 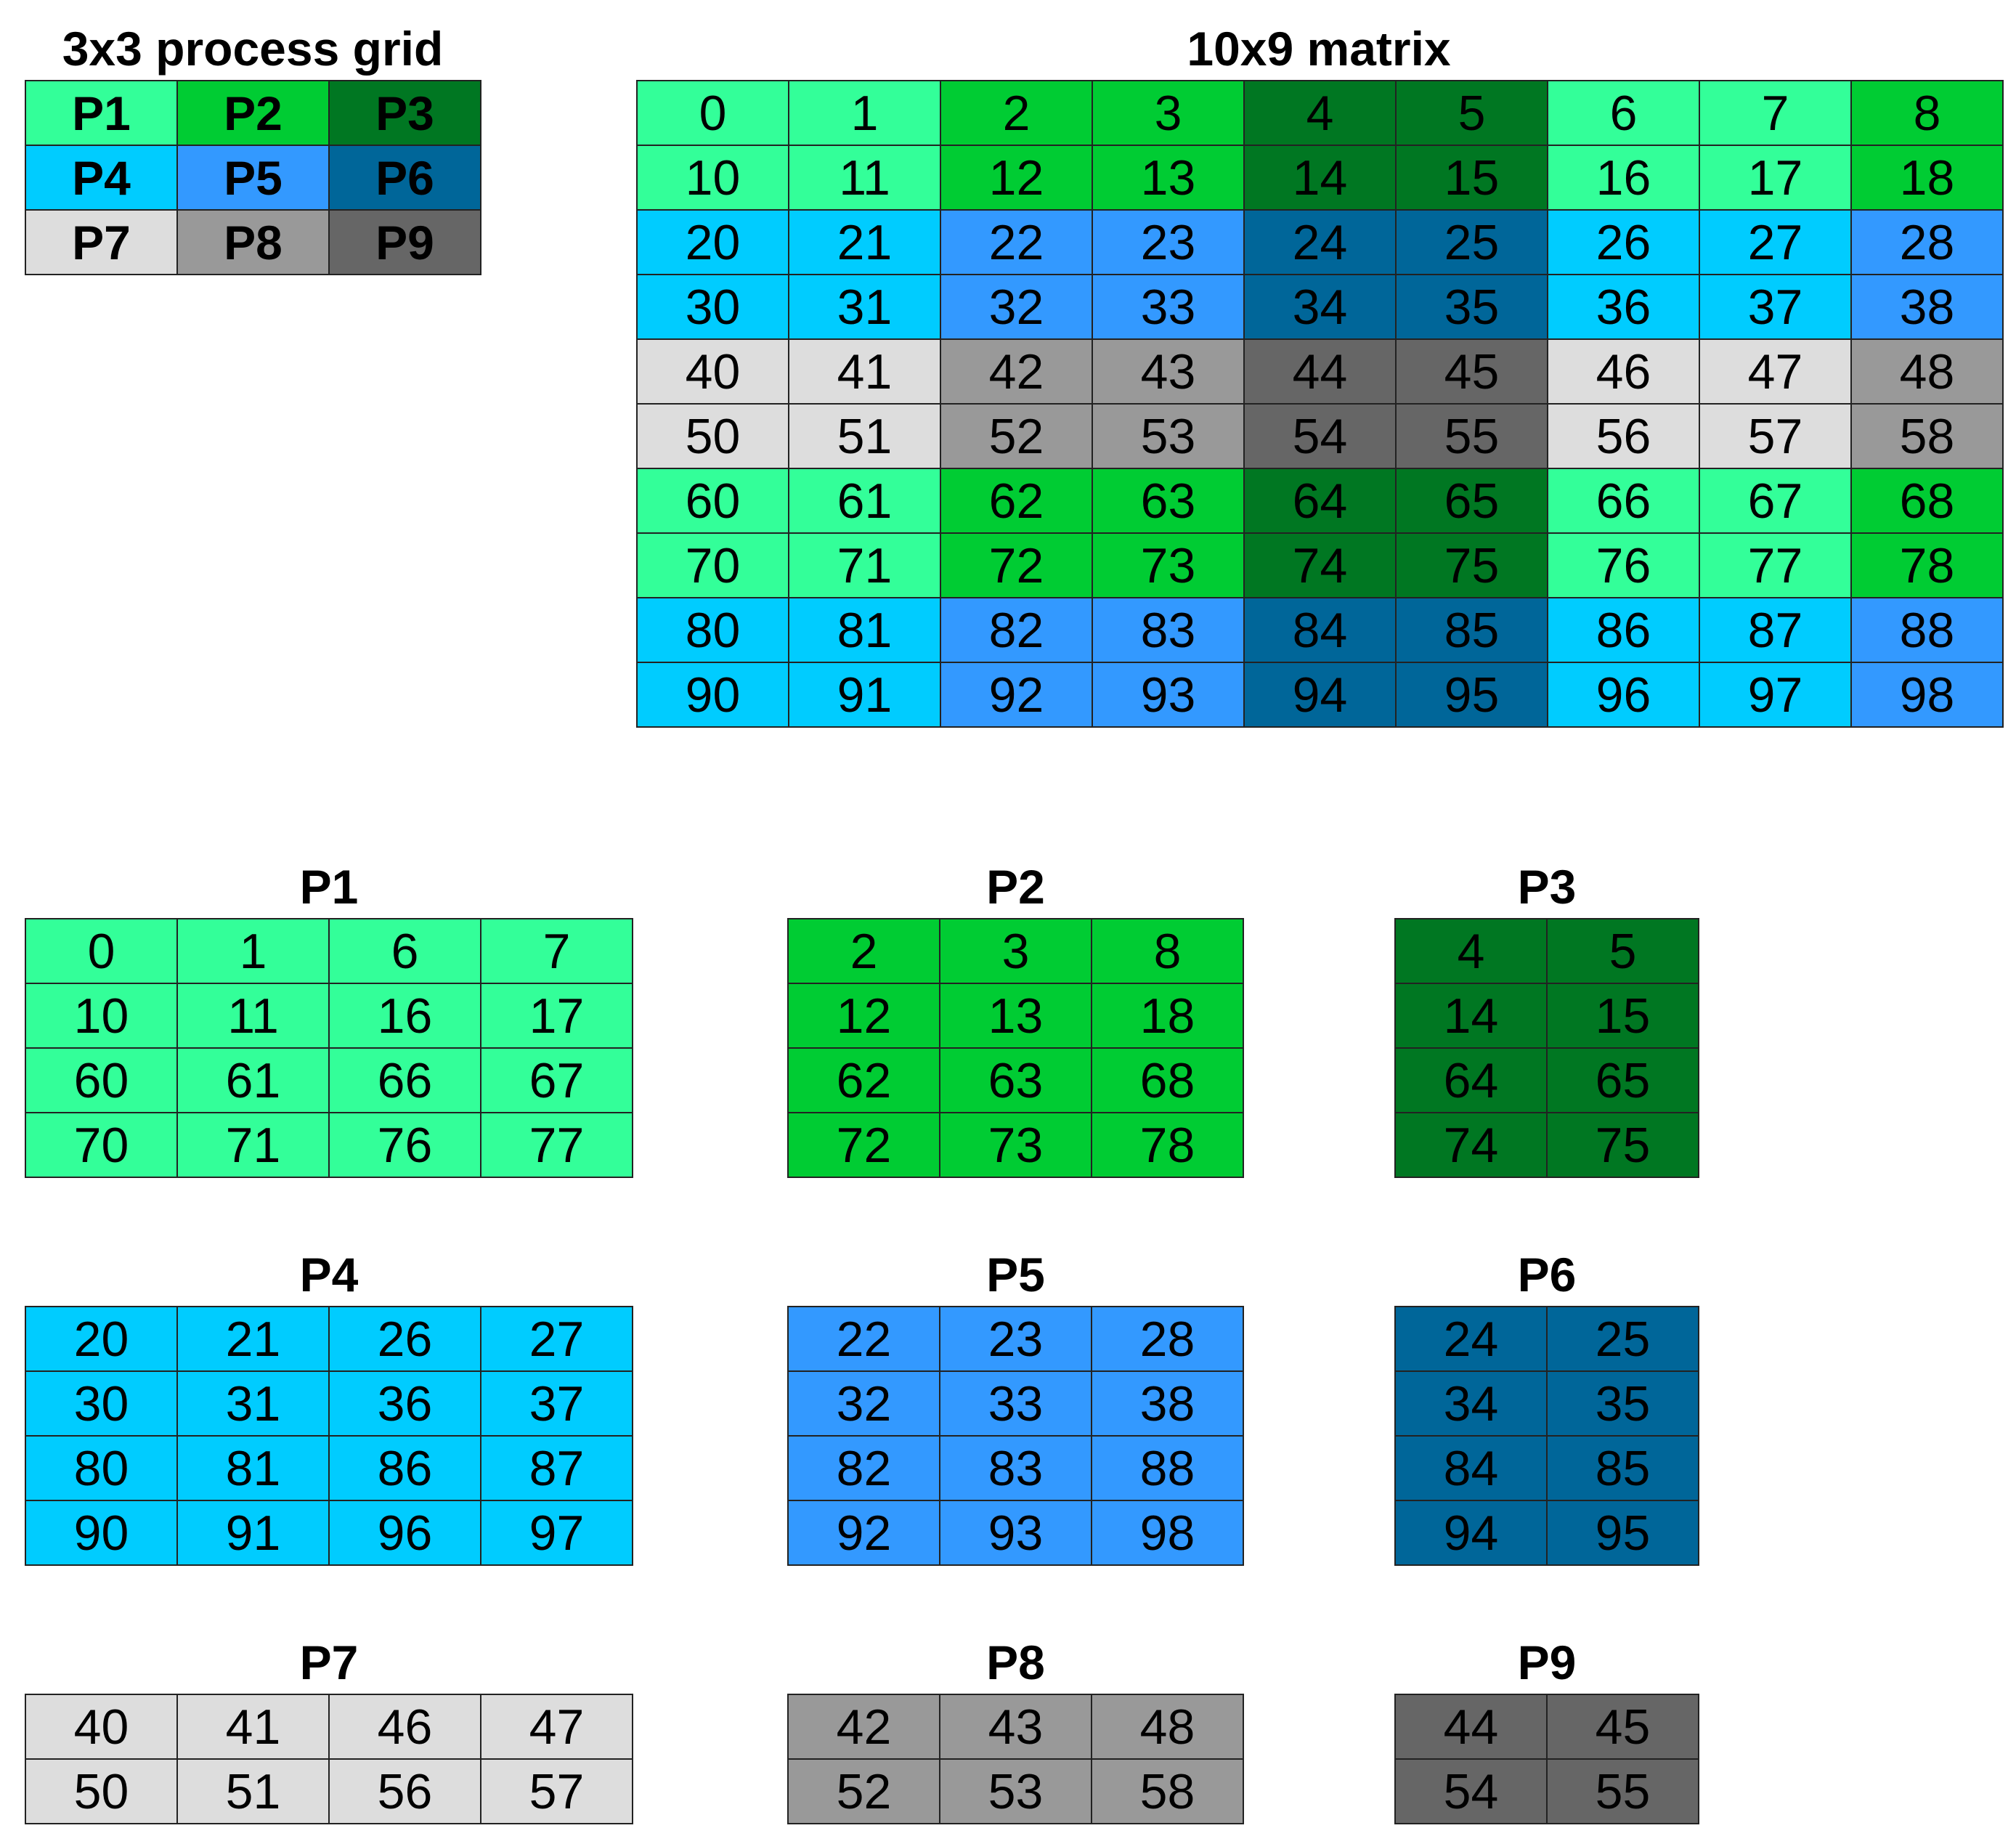 I want to click on local-cell: 32, so click(x=864, y=1404).